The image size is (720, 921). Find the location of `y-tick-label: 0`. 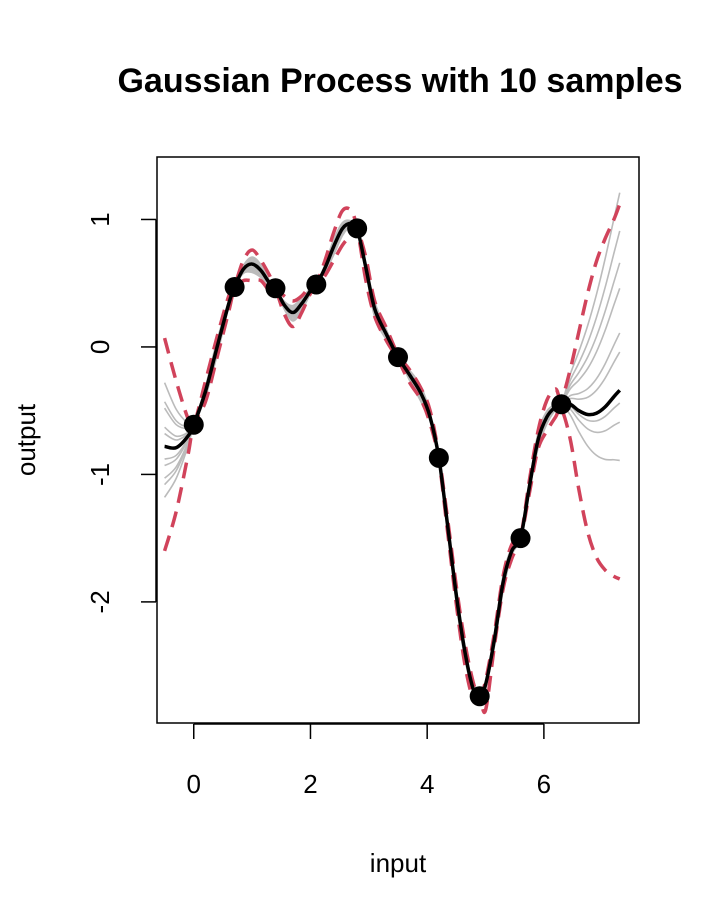

y-tick-label: 0 is located at coordinates (100, 347).